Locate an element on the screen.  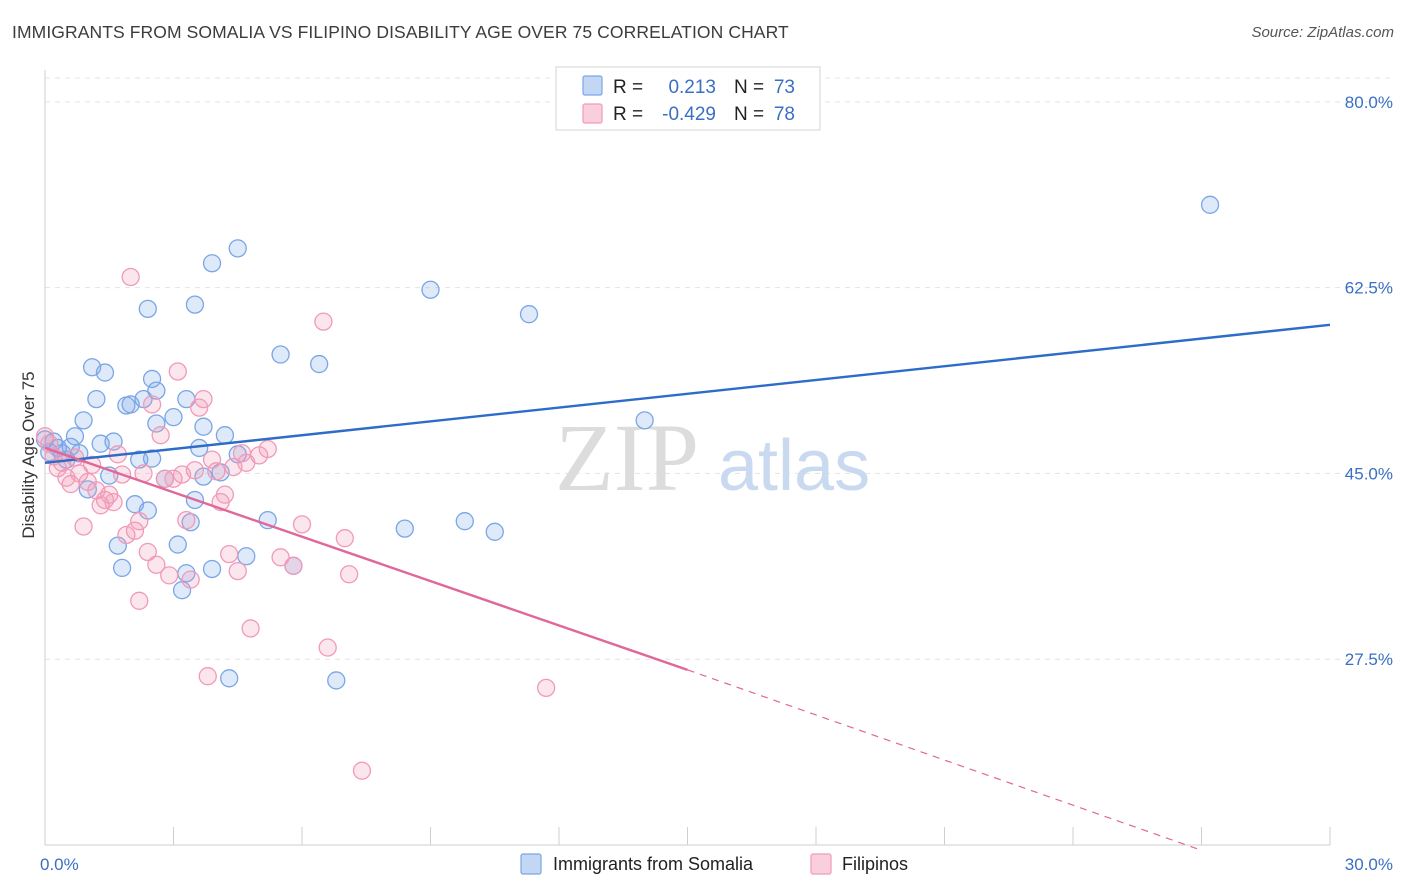
chart-source: Source: ZipAtlas.com is located at coordinates (1322, 32).